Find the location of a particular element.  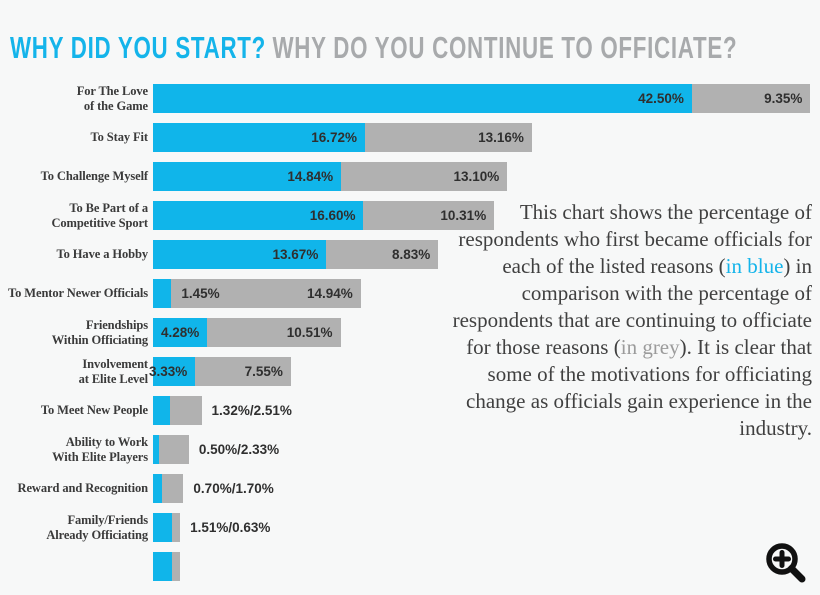

row-label: For The Love of the Game is located at coordinates (74, 98).